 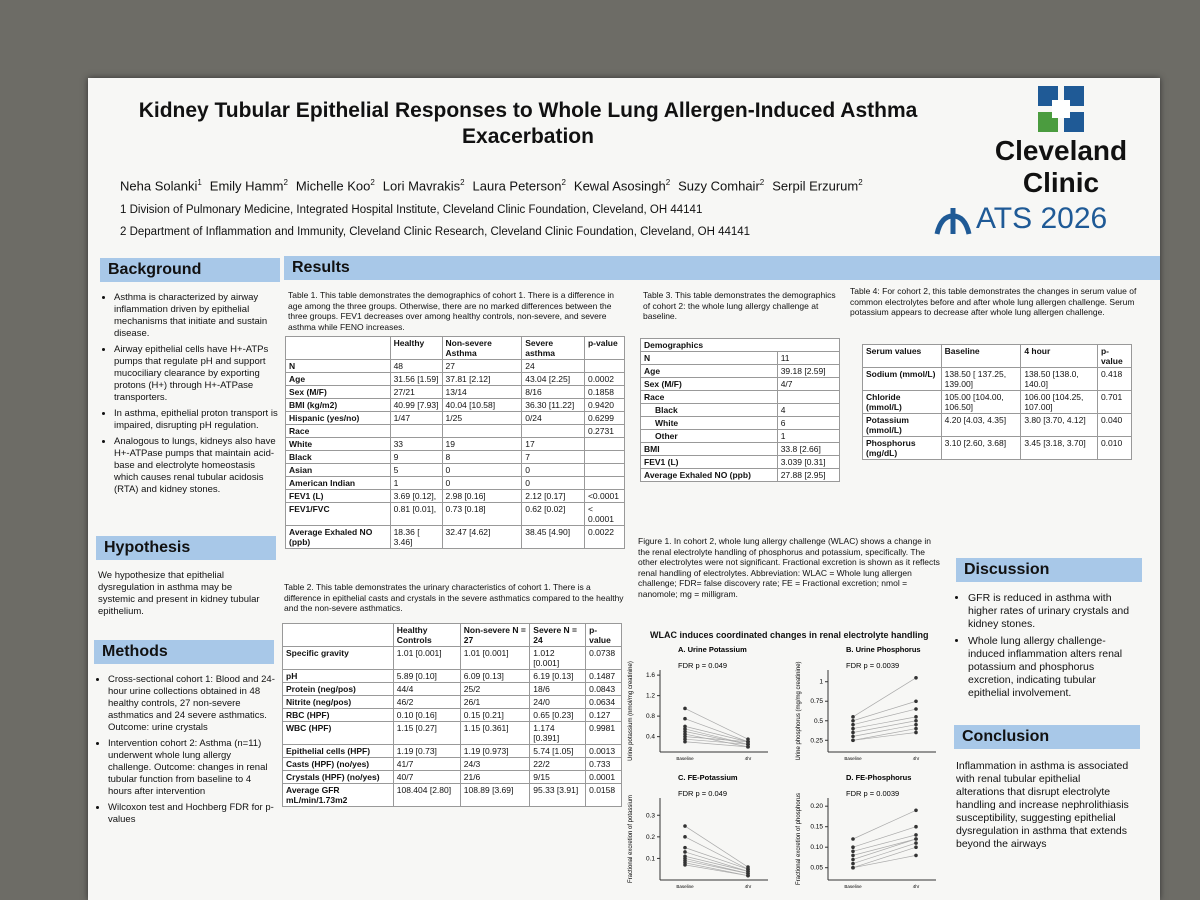 What do you see at coordinates (338, 658) in the screenshot?
I see `cell: Specific gravity` at bounding box center [338, 658].